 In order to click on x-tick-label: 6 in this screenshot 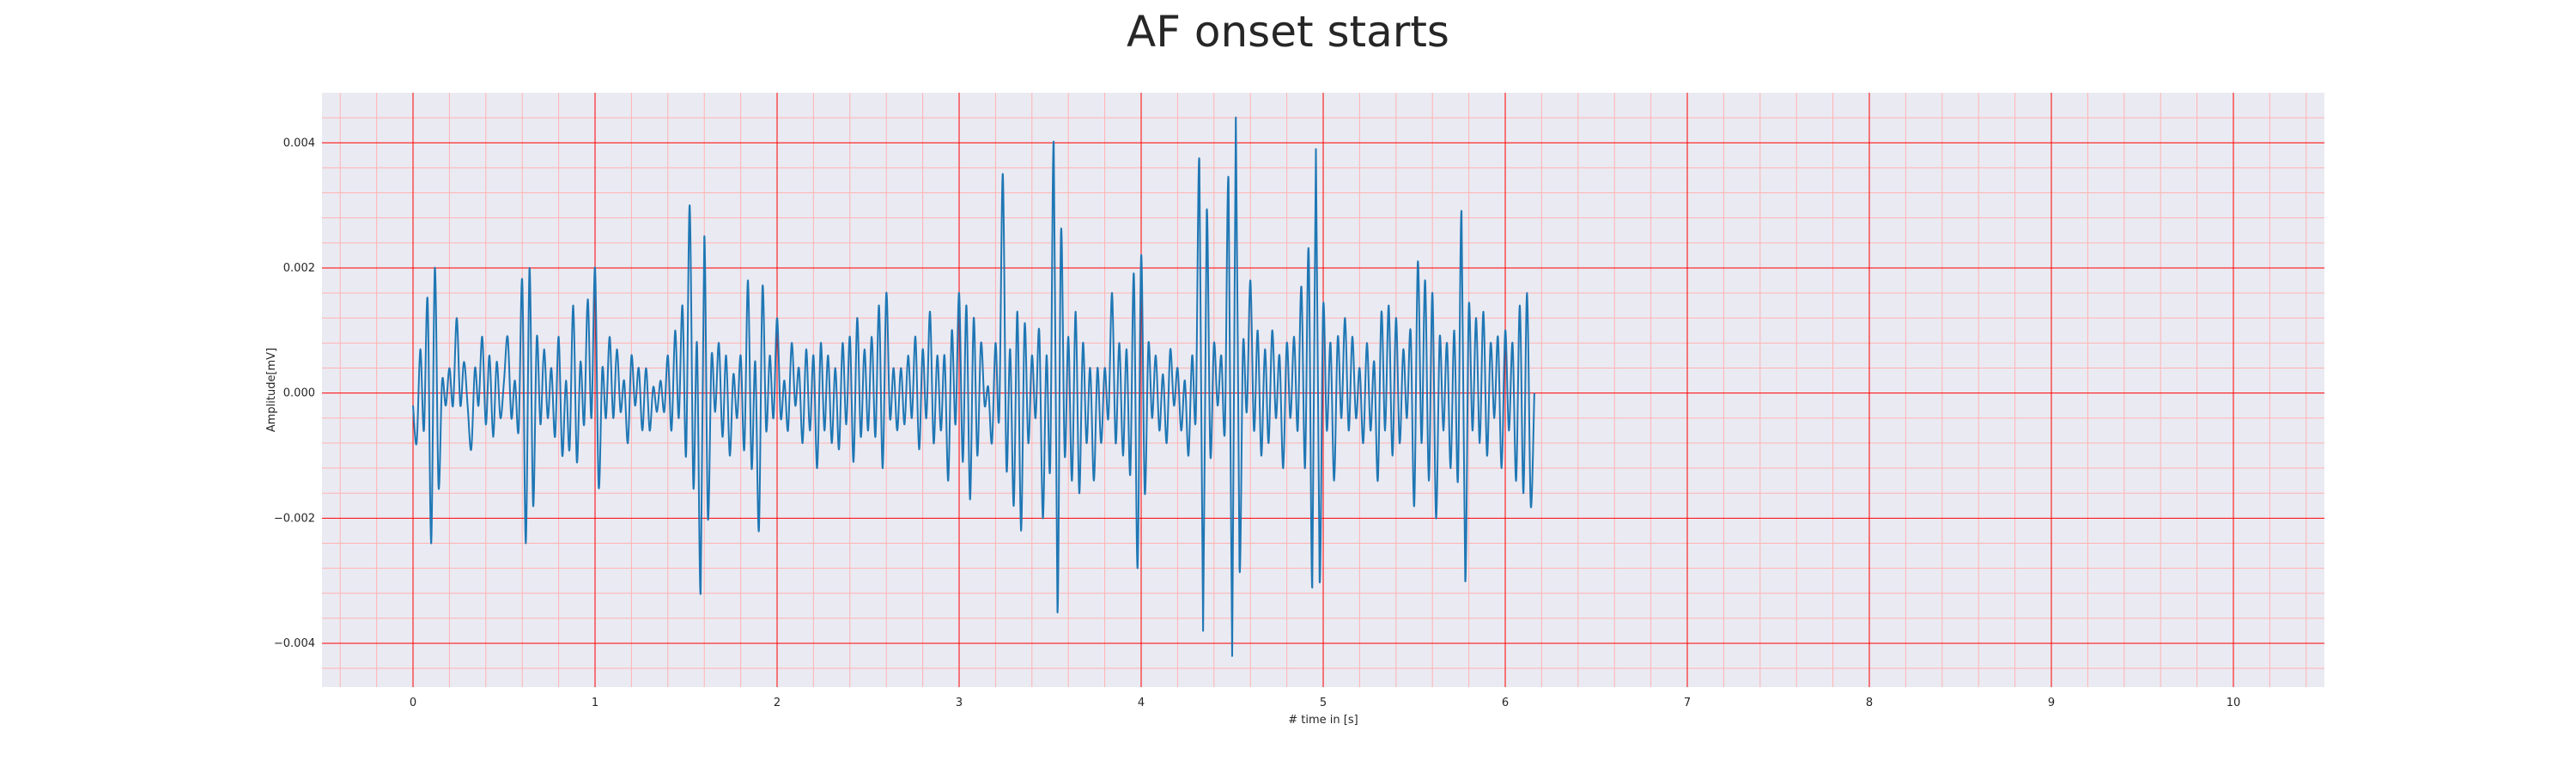, I will do `click(1506, 703)`.